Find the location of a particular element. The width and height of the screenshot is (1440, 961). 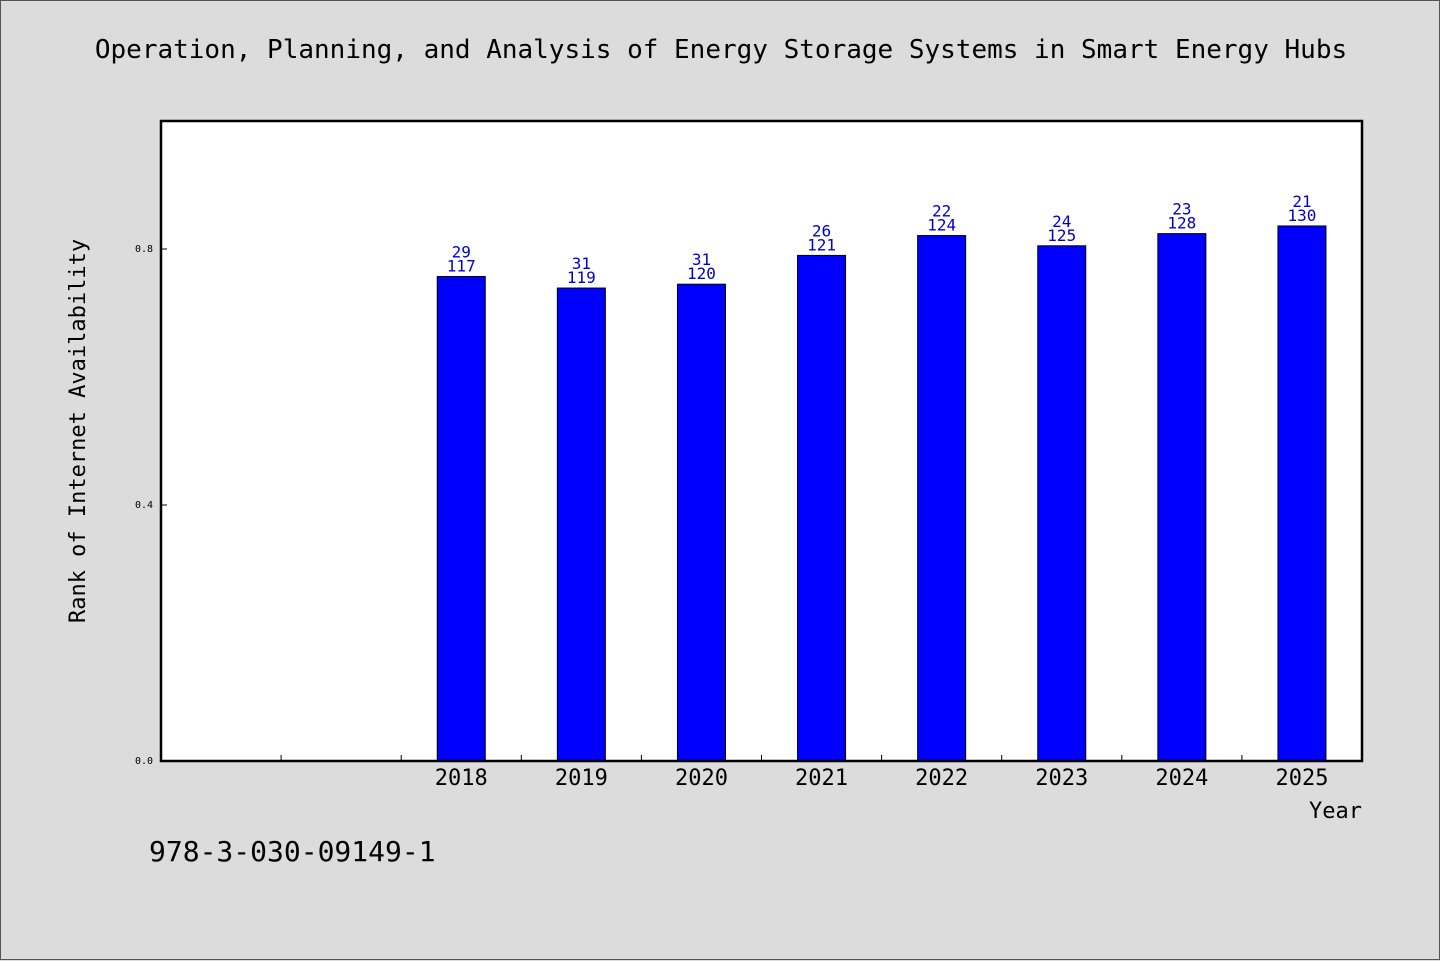

x-tick-label: 2019 is located at coordinates (581, 778).